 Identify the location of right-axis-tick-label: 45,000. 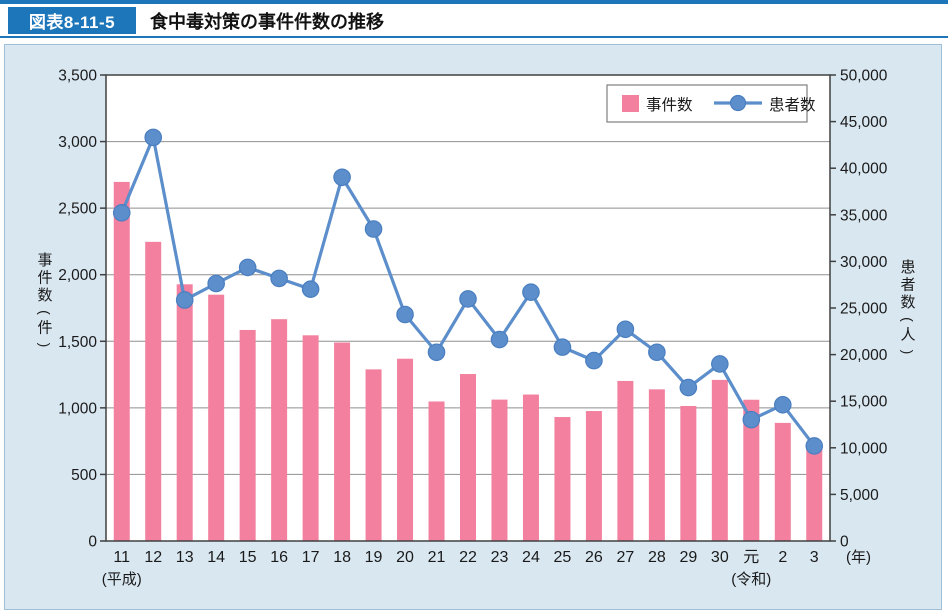
(864, 122).